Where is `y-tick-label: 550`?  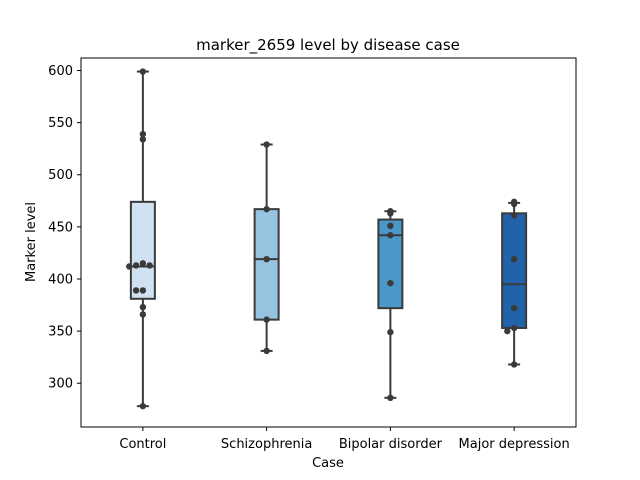
y-tick-label: 550 is located at coordinates (60, 123).